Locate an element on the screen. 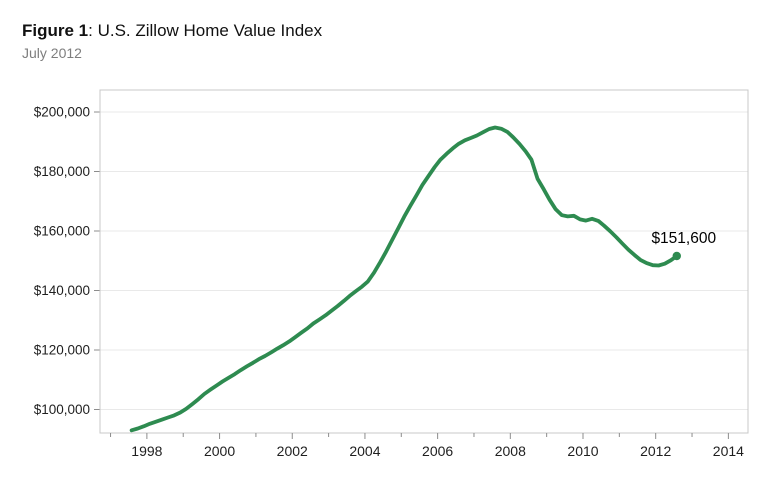 Image resolution: width=774 pixels, height=487 pixels. x-axis-tick-label: 2004 is located at coordinates (364, 451).